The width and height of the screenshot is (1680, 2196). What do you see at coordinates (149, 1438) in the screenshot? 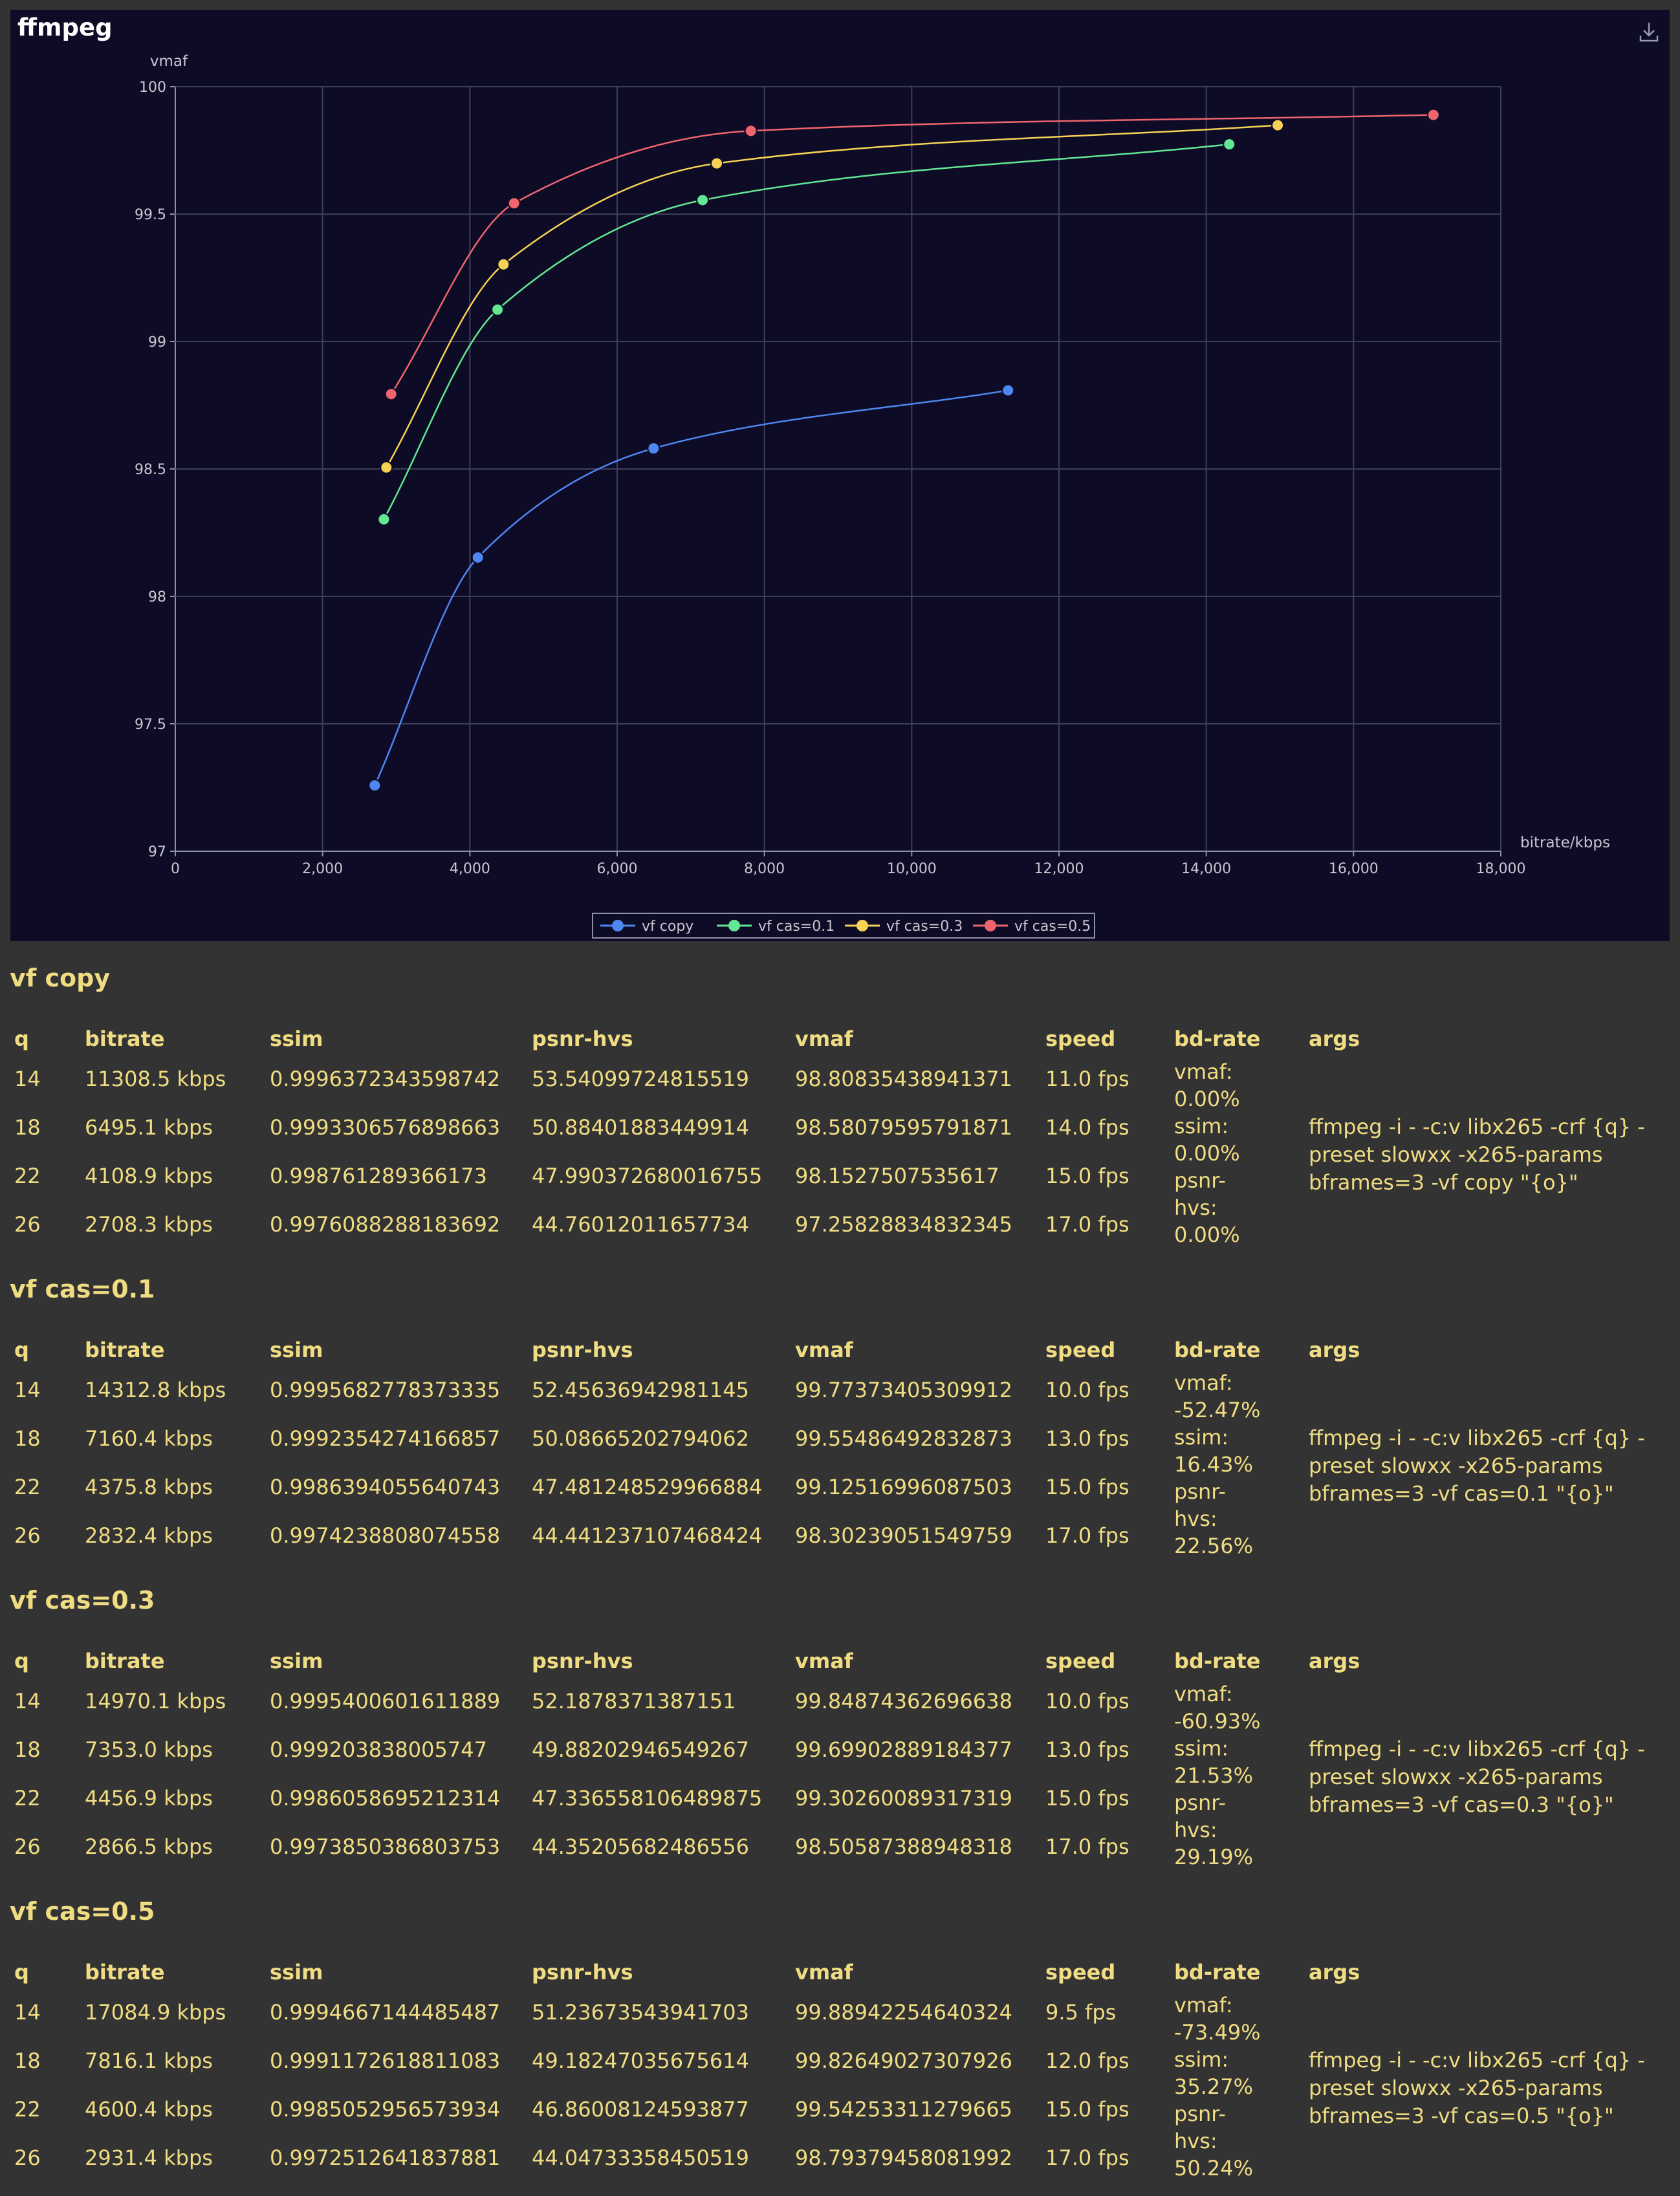
I see `table-cell: 7160.4 kbps` at bounding box center [149, 1438].